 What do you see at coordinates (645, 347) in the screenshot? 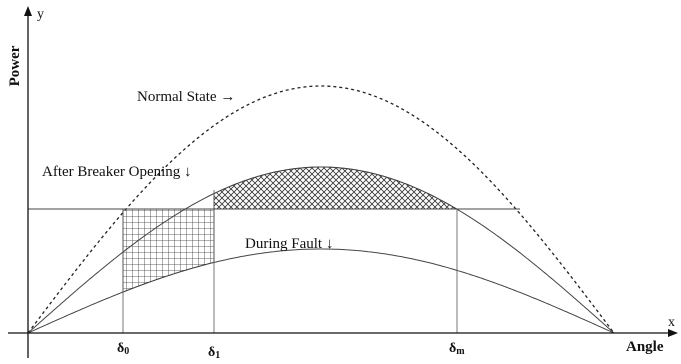
I see `x-axis-name: Angle` at bounding box center [645, 347].